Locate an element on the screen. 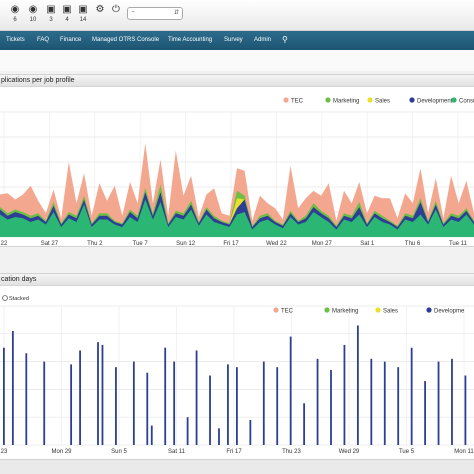 Image resolution: width=474 pixels, height=474 pixels. x-tick-label: Tue 11 is located at coordinates (458, 243).